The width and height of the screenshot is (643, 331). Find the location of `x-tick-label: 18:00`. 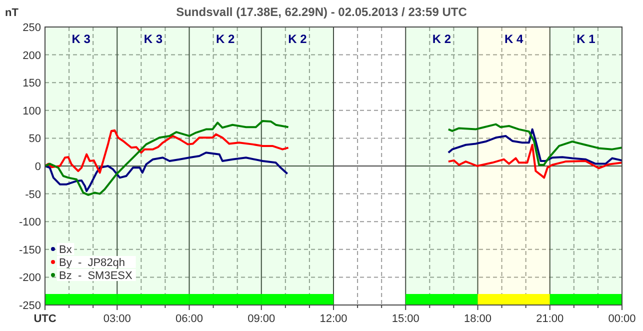

x-tick-label: 18:00 is located at coordinates (478, 319).